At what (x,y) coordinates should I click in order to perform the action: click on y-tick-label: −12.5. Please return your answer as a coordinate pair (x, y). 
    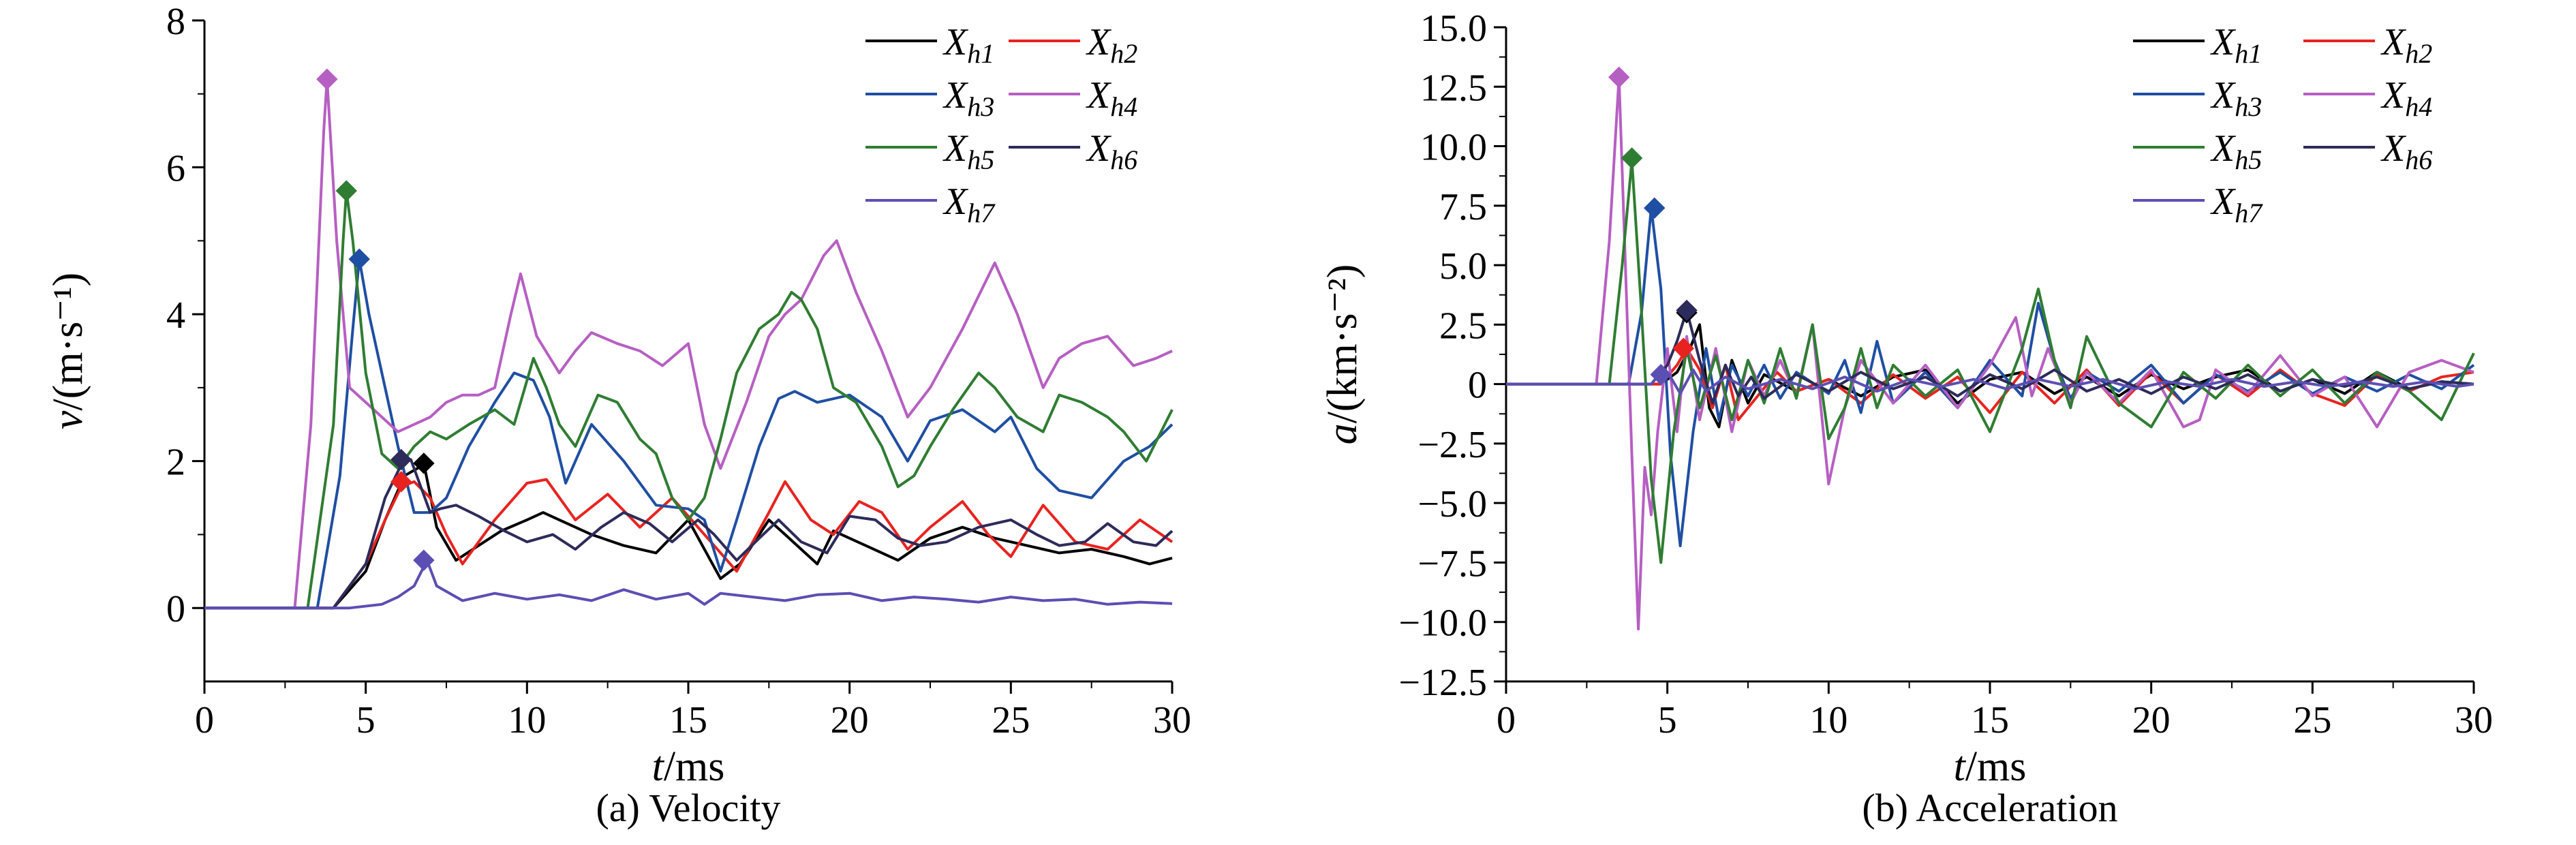
    Looking at the image, I should click on (1443, 683).